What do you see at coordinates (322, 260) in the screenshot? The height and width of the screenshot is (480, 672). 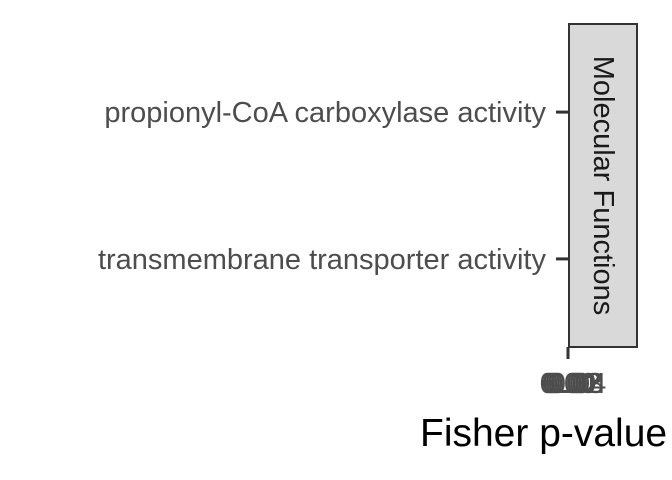 I see `y-tick-label: transmembrane transporter activity` at bounding box center [322, 260].